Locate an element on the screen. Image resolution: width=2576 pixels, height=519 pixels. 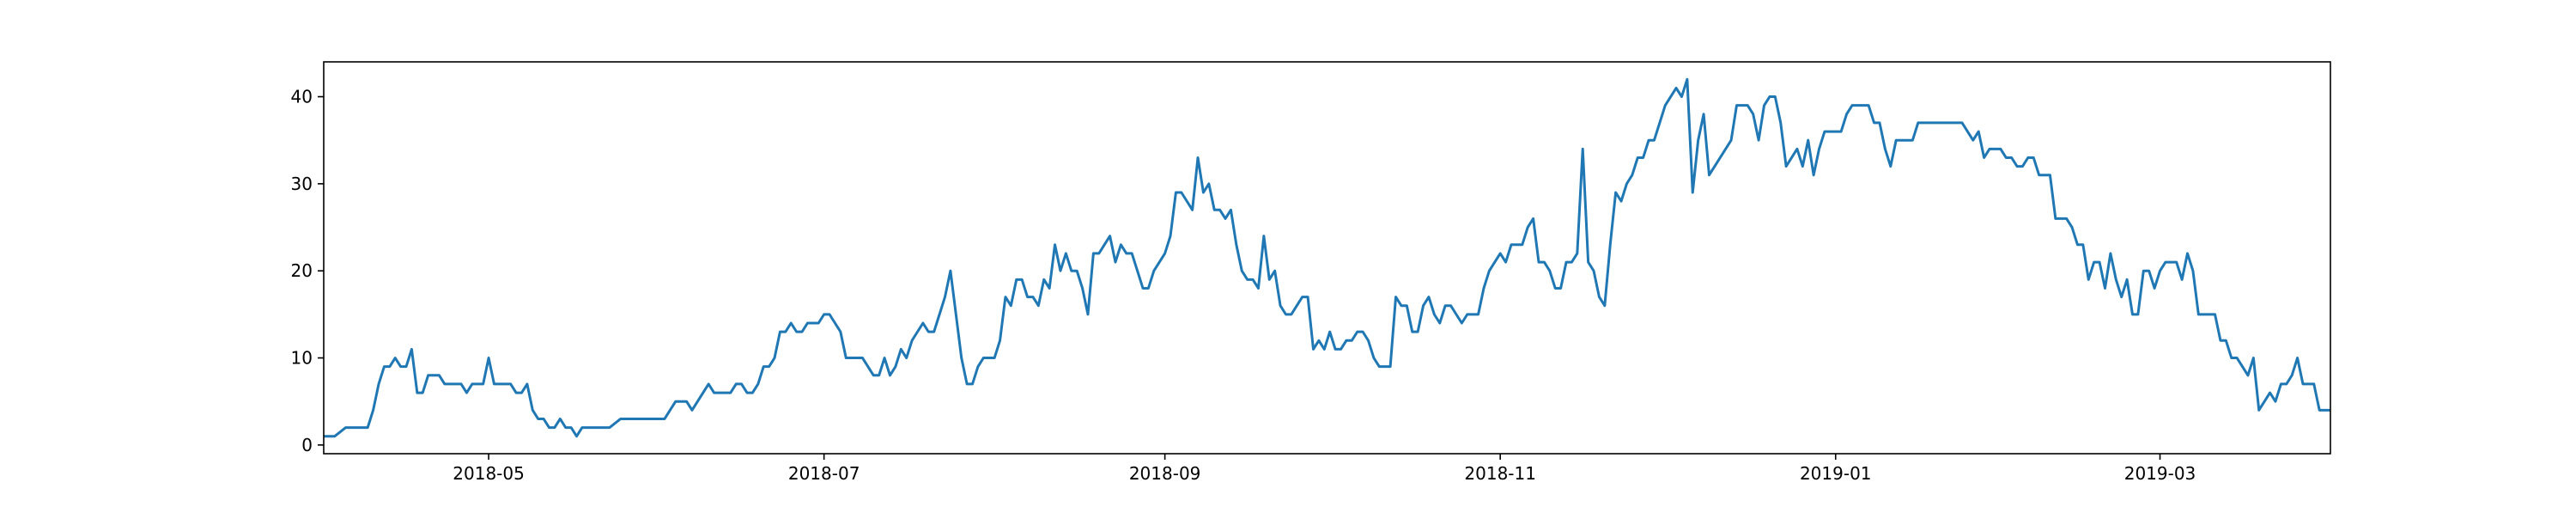
y-tick-label: 0 is located at coordinates (307, 445).